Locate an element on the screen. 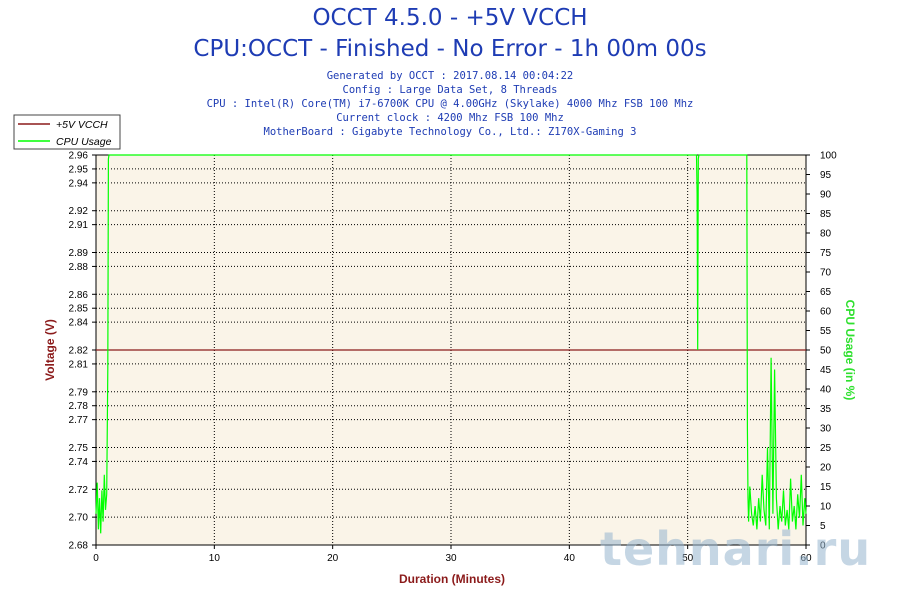 The height and width of the screenshot is (600, 900). y2-tick-label: 35 is located at coordinates (826, 409).